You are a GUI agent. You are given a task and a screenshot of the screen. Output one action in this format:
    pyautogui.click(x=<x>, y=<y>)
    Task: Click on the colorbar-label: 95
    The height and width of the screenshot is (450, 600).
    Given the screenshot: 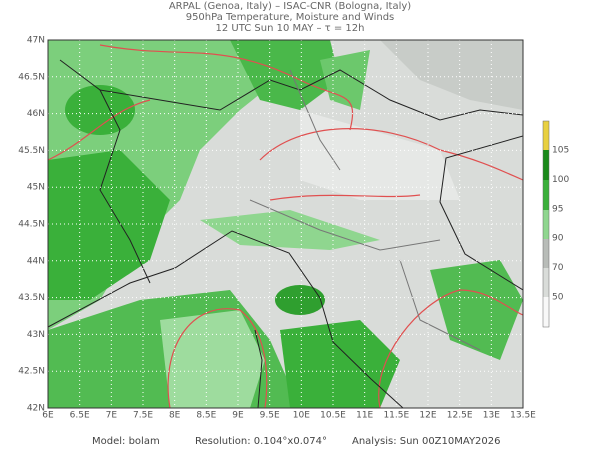 What is the action you would take?
    pyautogui.click(x=557, y=209)
    